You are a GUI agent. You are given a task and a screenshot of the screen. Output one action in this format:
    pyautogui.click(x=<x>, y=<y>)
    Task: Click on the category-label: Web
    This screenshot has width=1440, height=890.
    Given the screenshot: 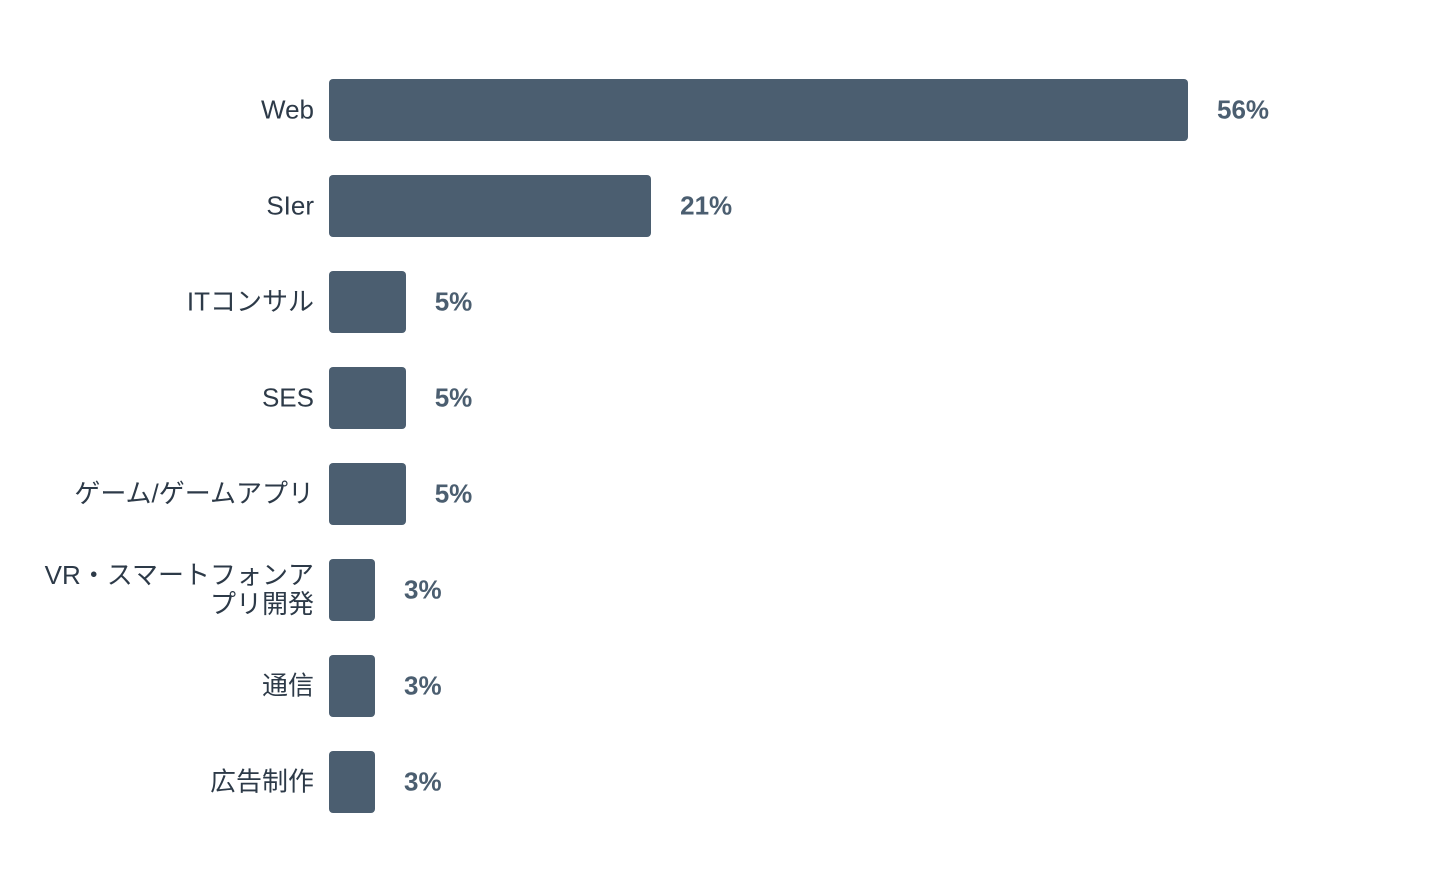 What is the action you would take?
    pyautogui.click(x=287, y=109)
    